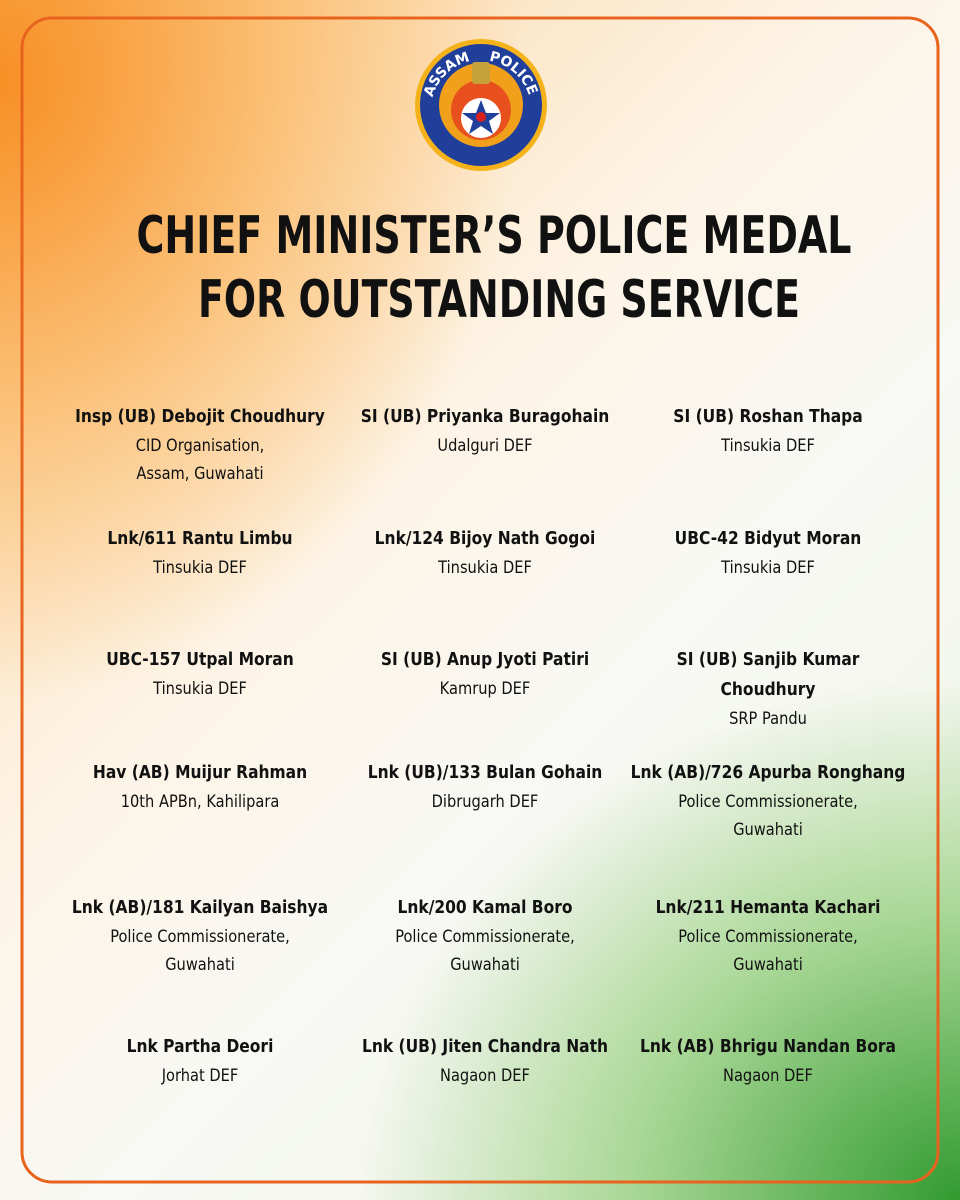  What do you see at coordinates (200, 802) in the screenshot?
I see `awardee-unit: 10th APBn, Kahilipara` at bounding box center [200, 802].